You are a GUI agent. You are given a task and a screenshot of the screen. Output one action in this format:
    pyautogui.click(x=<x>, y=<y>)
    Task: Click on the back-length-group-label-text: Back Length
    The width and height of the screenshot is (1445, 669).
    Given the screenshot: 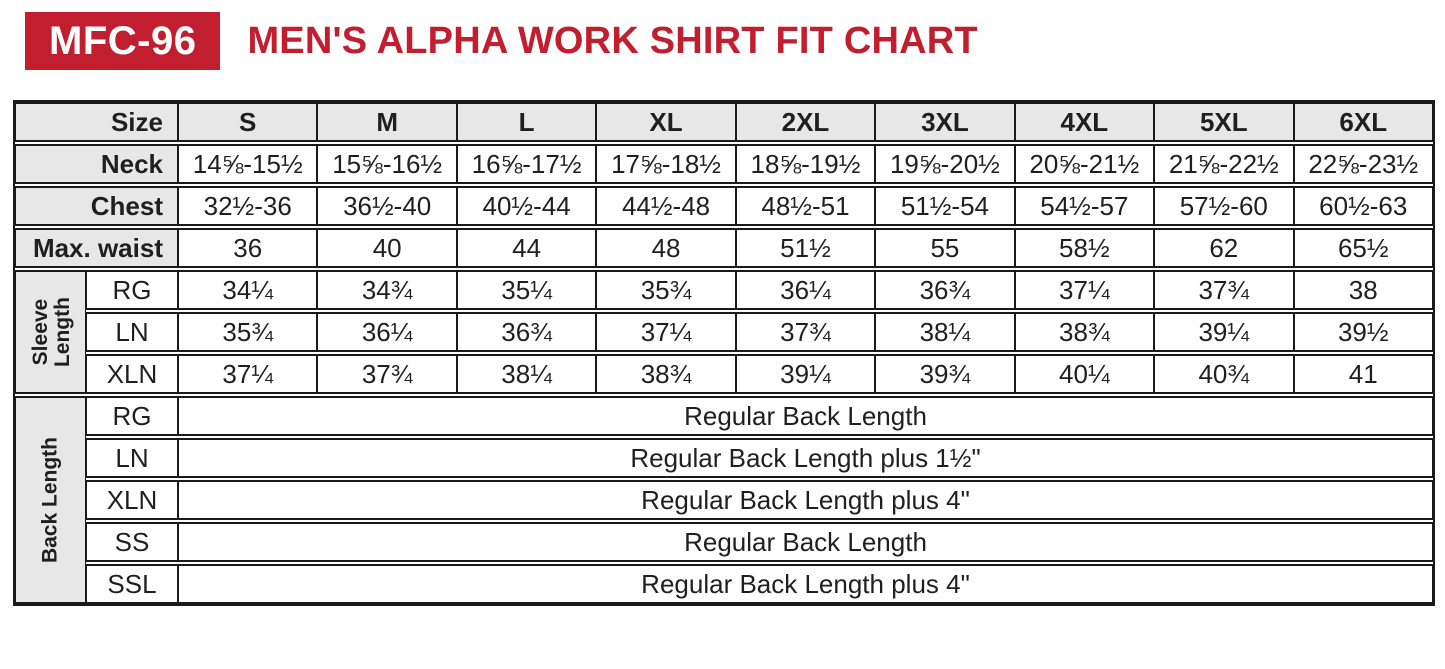 What is the action you would take?
    pyautogui.click(x=50, y=500)
    